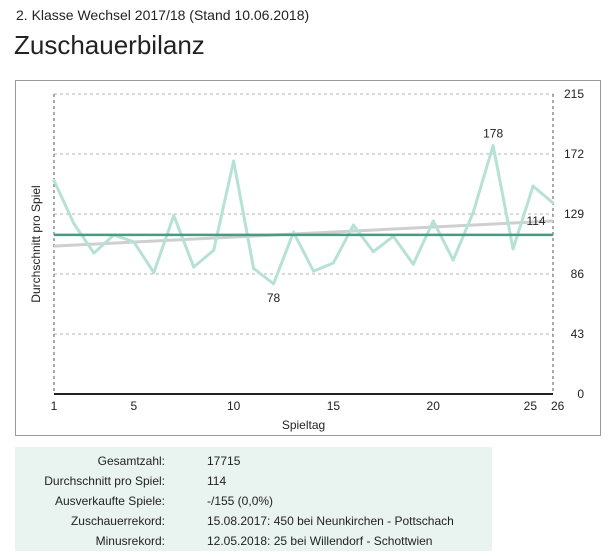 This screenshot has height=556, width=614. Describe the element at coordinates (36, 243) in the screenshot. I see `y-axis-title: Durchschnitt pro Spiel` at that location.